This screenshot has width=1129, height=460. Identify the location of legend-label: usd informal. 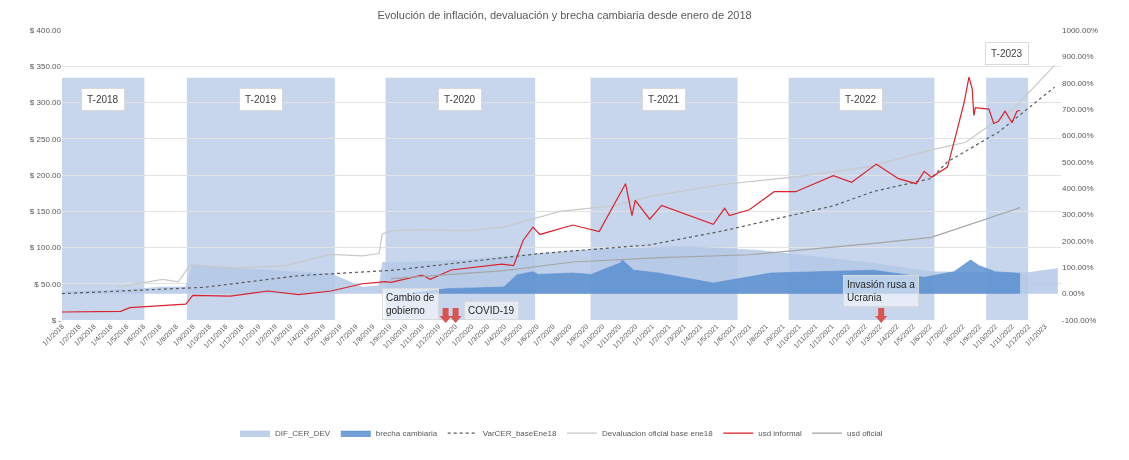
(780, 434).